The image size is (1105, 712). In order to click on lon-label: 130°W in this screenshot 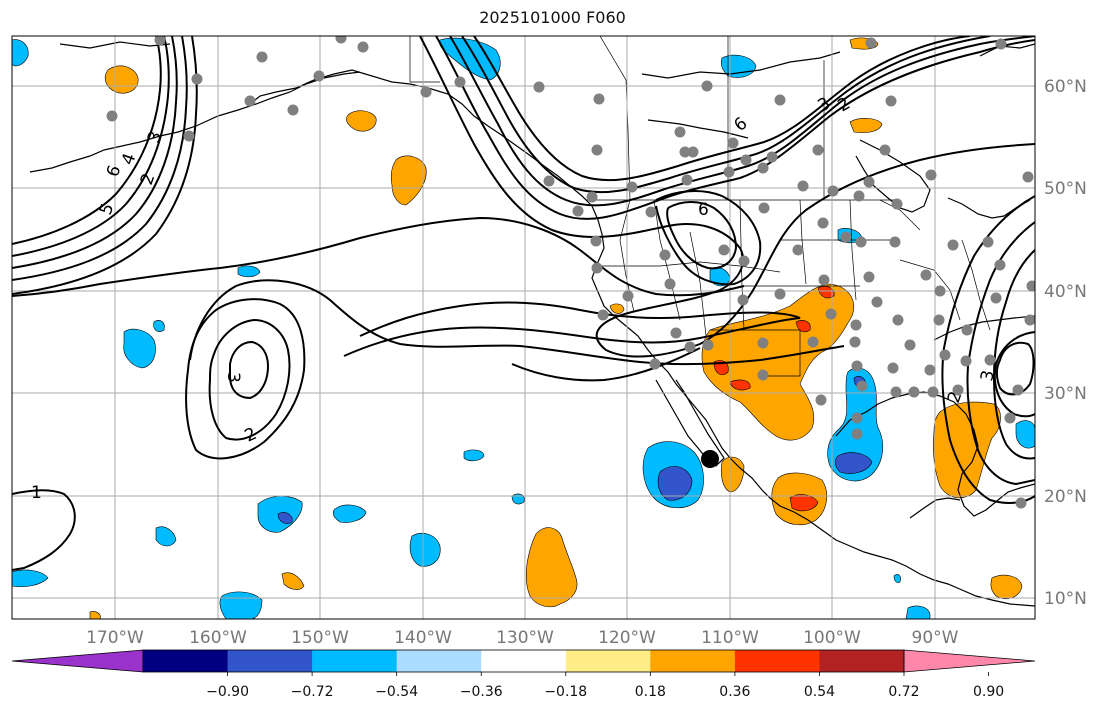, I will do `click(525, 638)`.